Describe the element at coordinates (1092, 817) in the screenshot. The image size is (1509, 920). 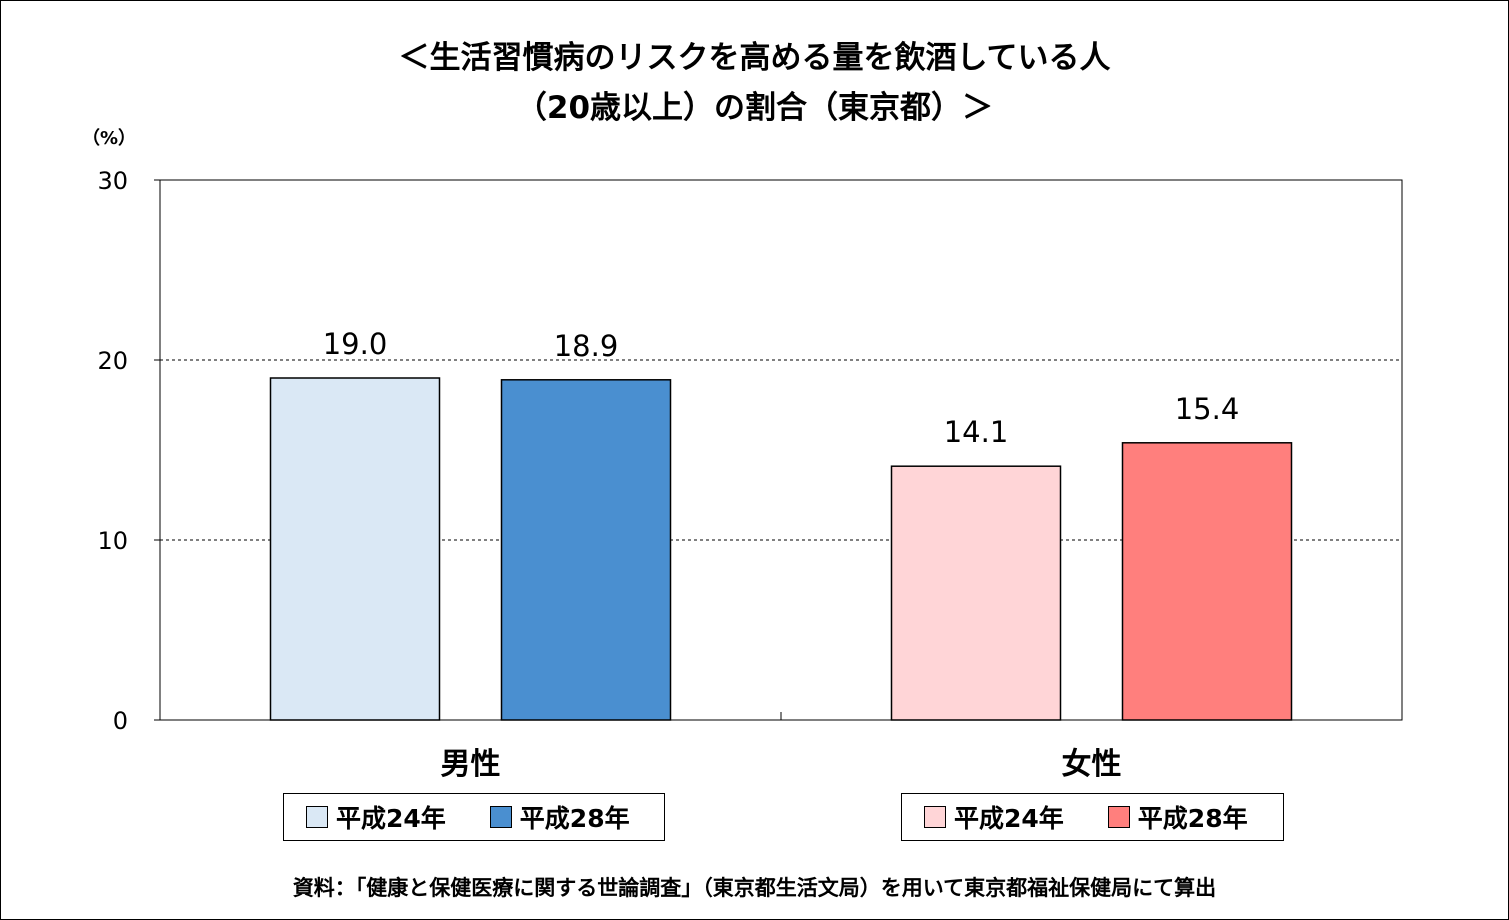
I see `legend-female: 平成24年 平成28年` at that location.